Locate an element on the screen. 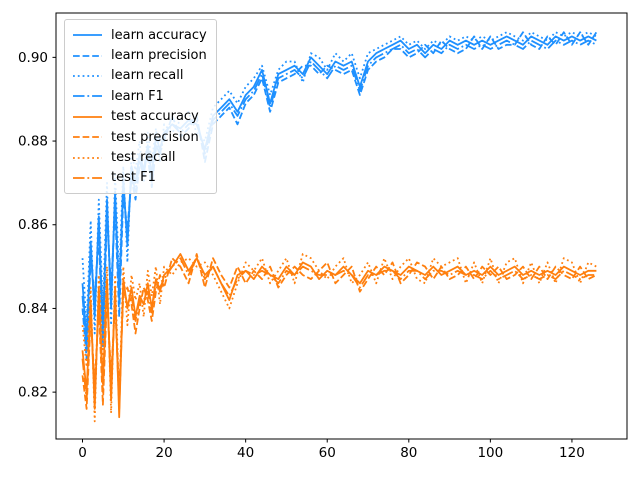 The image size is (640, 480). legend-item-label: learn F1 is located at coordinates (137, 96).